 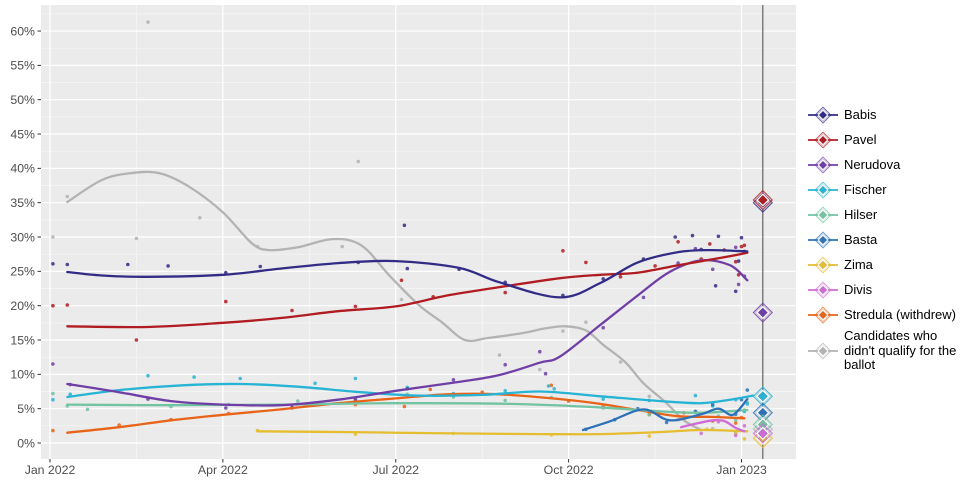 I want to click on y-tick-label: 45%, so click(x=22, y=134).